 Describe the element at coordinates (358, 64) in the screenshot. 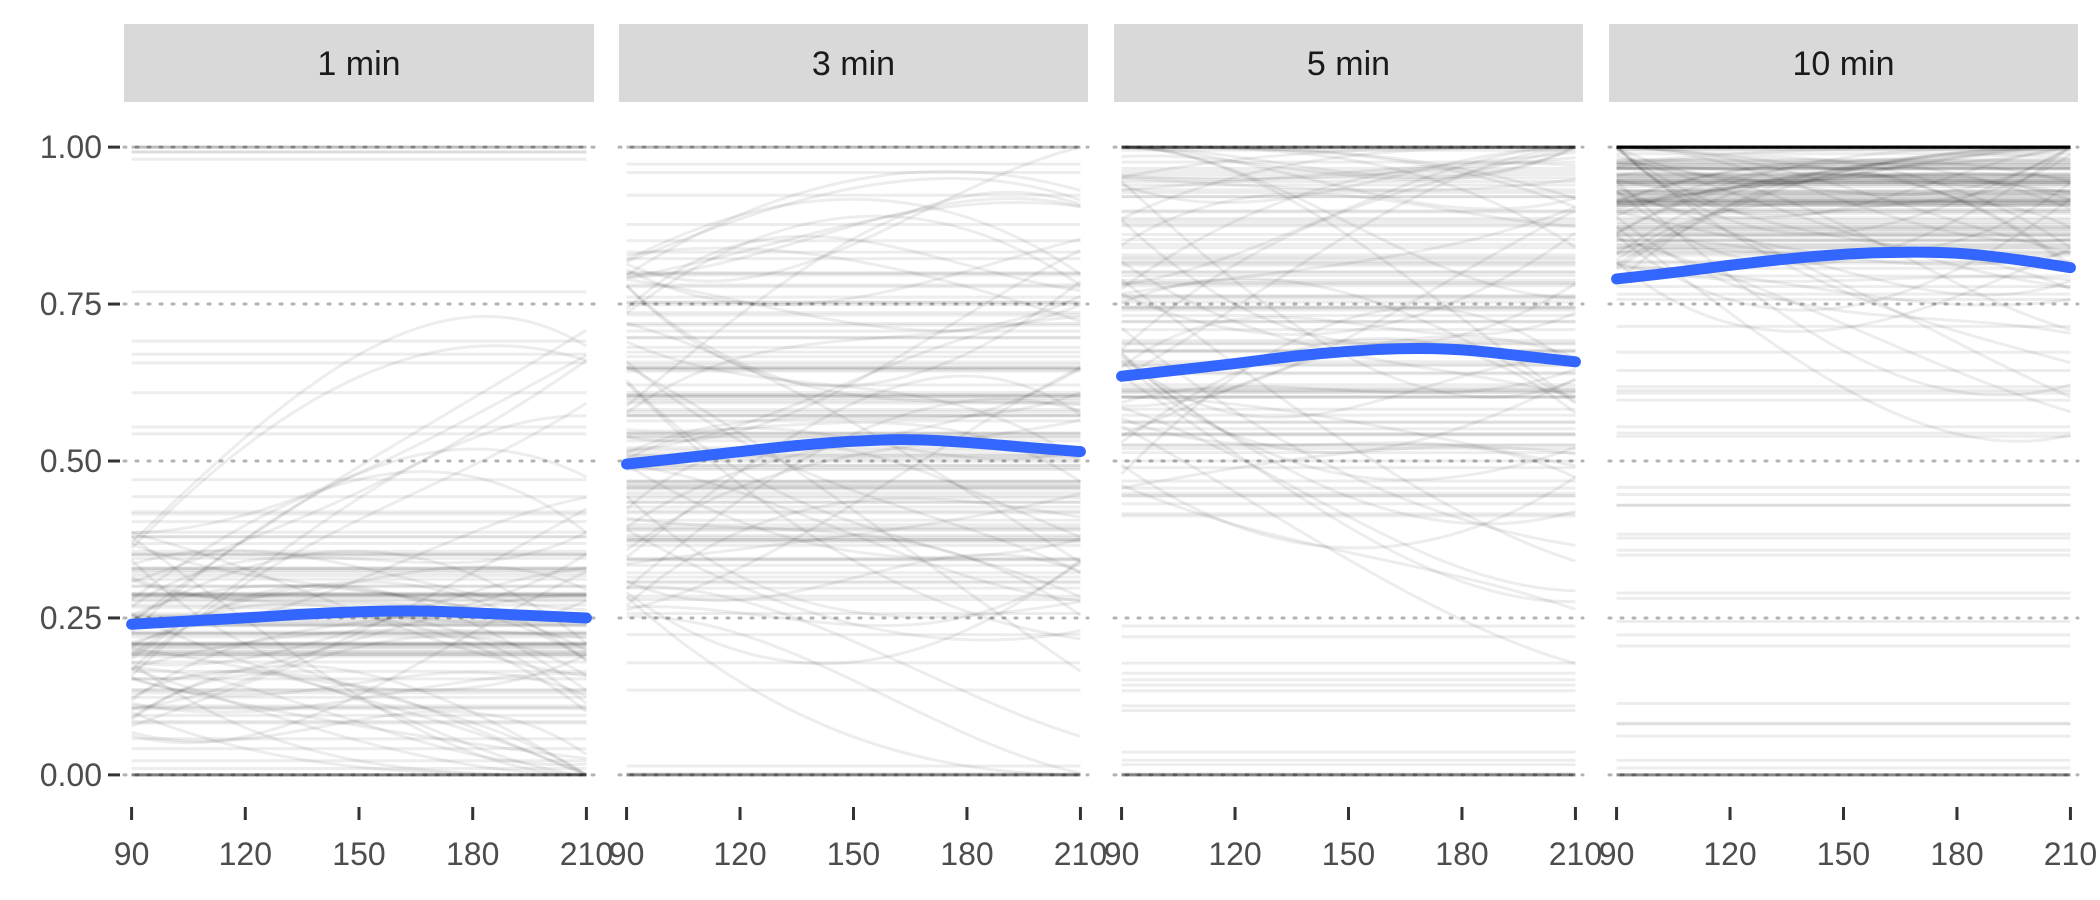

I see `facet-strip-label: 1 min` at that location.